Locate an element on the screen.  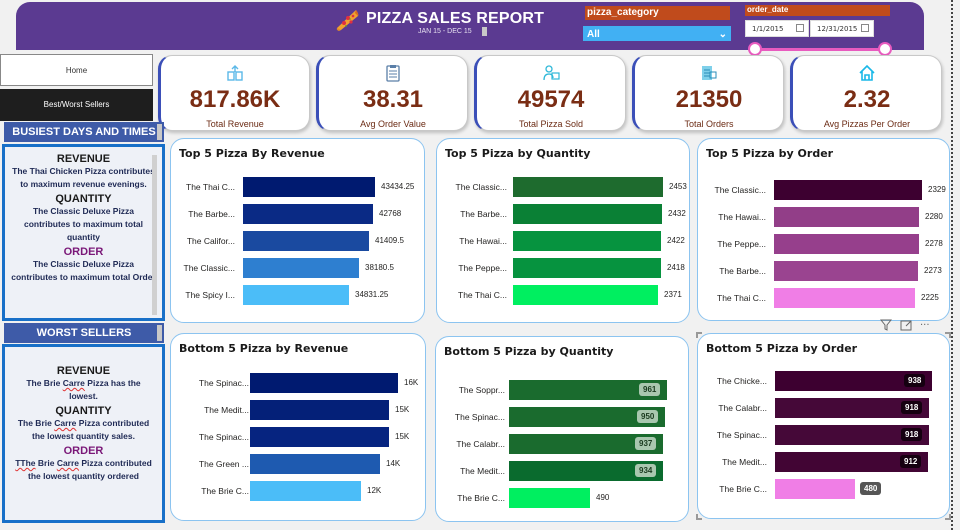
chevron-down-icon: ⌄ is located at coordinates (722, 34).